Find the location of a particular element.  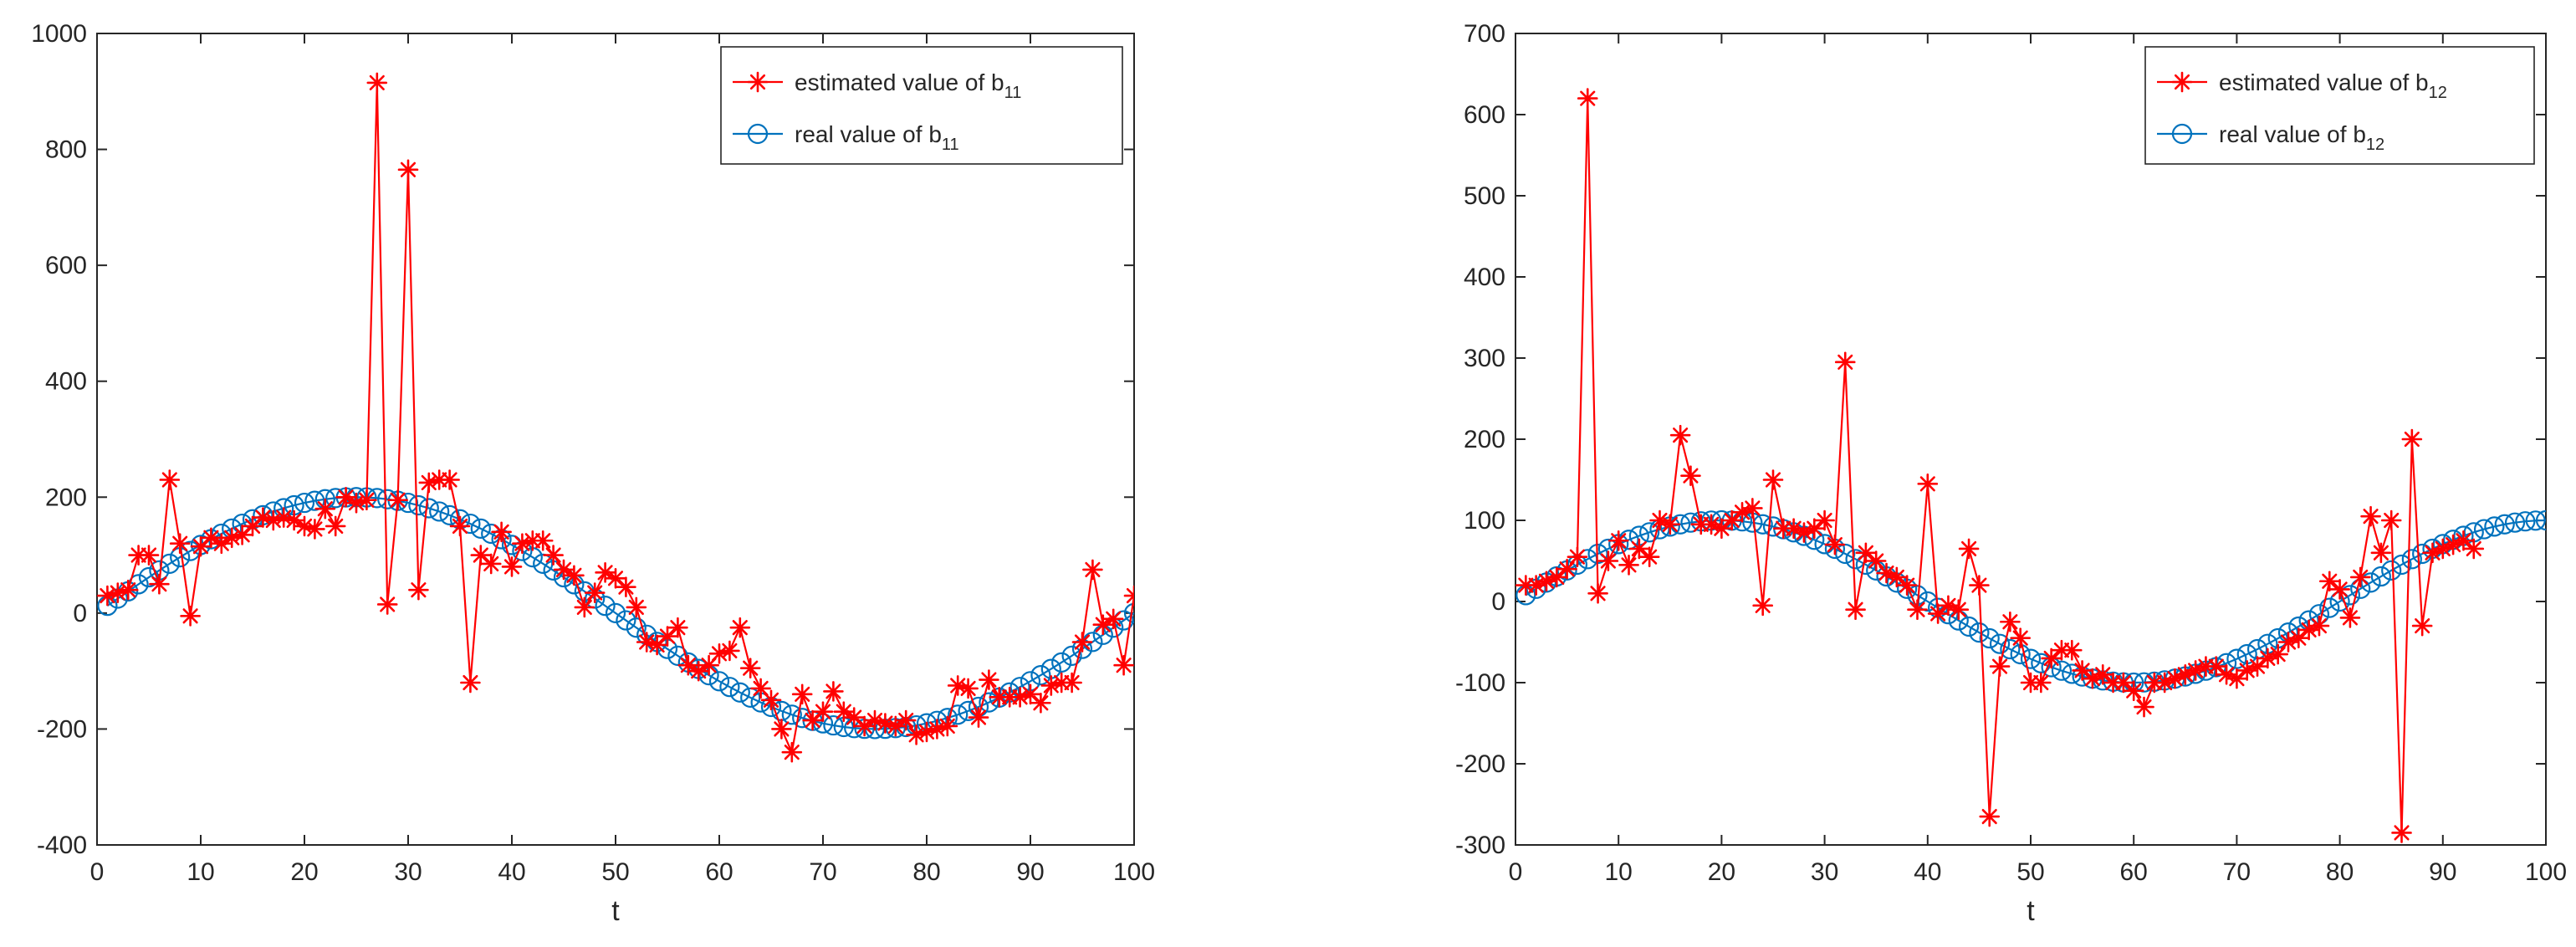

legend-label-main: real value of b is located at coordinates (2292, 134).